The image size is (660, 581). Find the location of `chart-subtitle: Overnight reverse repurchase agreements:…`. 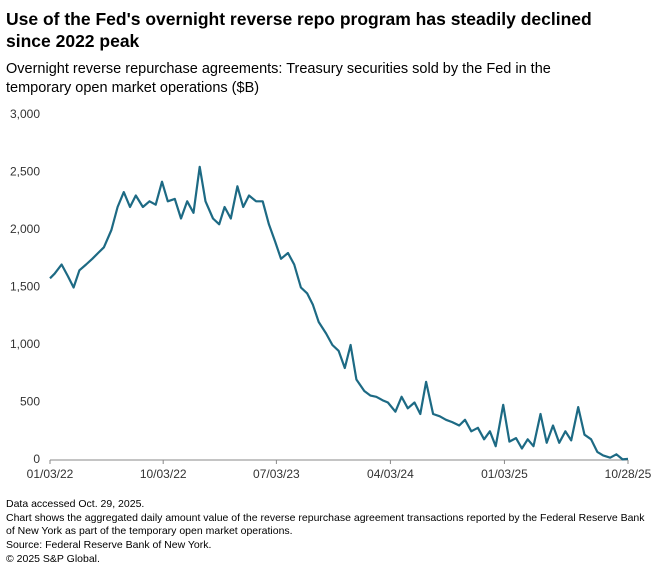

chart-subtitle: Overnight reverse repurchase agreements:… is located at coordinates (278, 78).